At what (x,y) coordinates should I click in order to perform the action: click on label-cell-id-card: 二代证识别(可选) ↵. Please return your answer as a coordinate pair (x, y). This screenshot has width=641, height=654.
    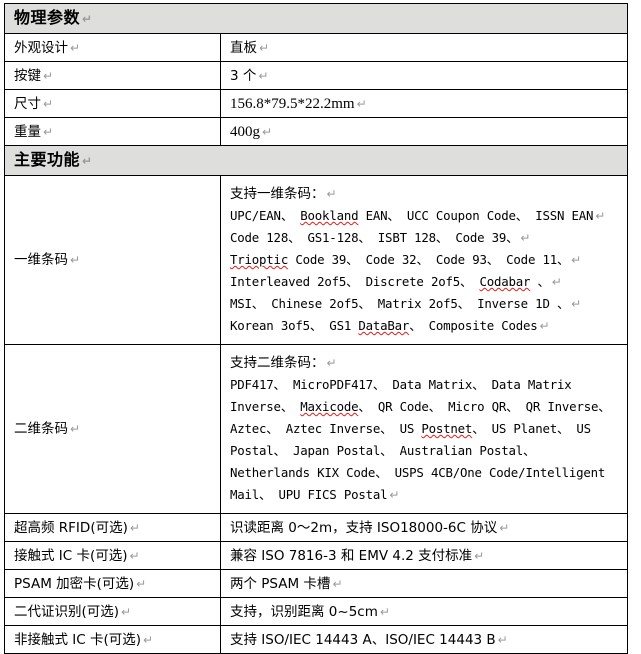
    Looking at the image, I should click on (112, 611).